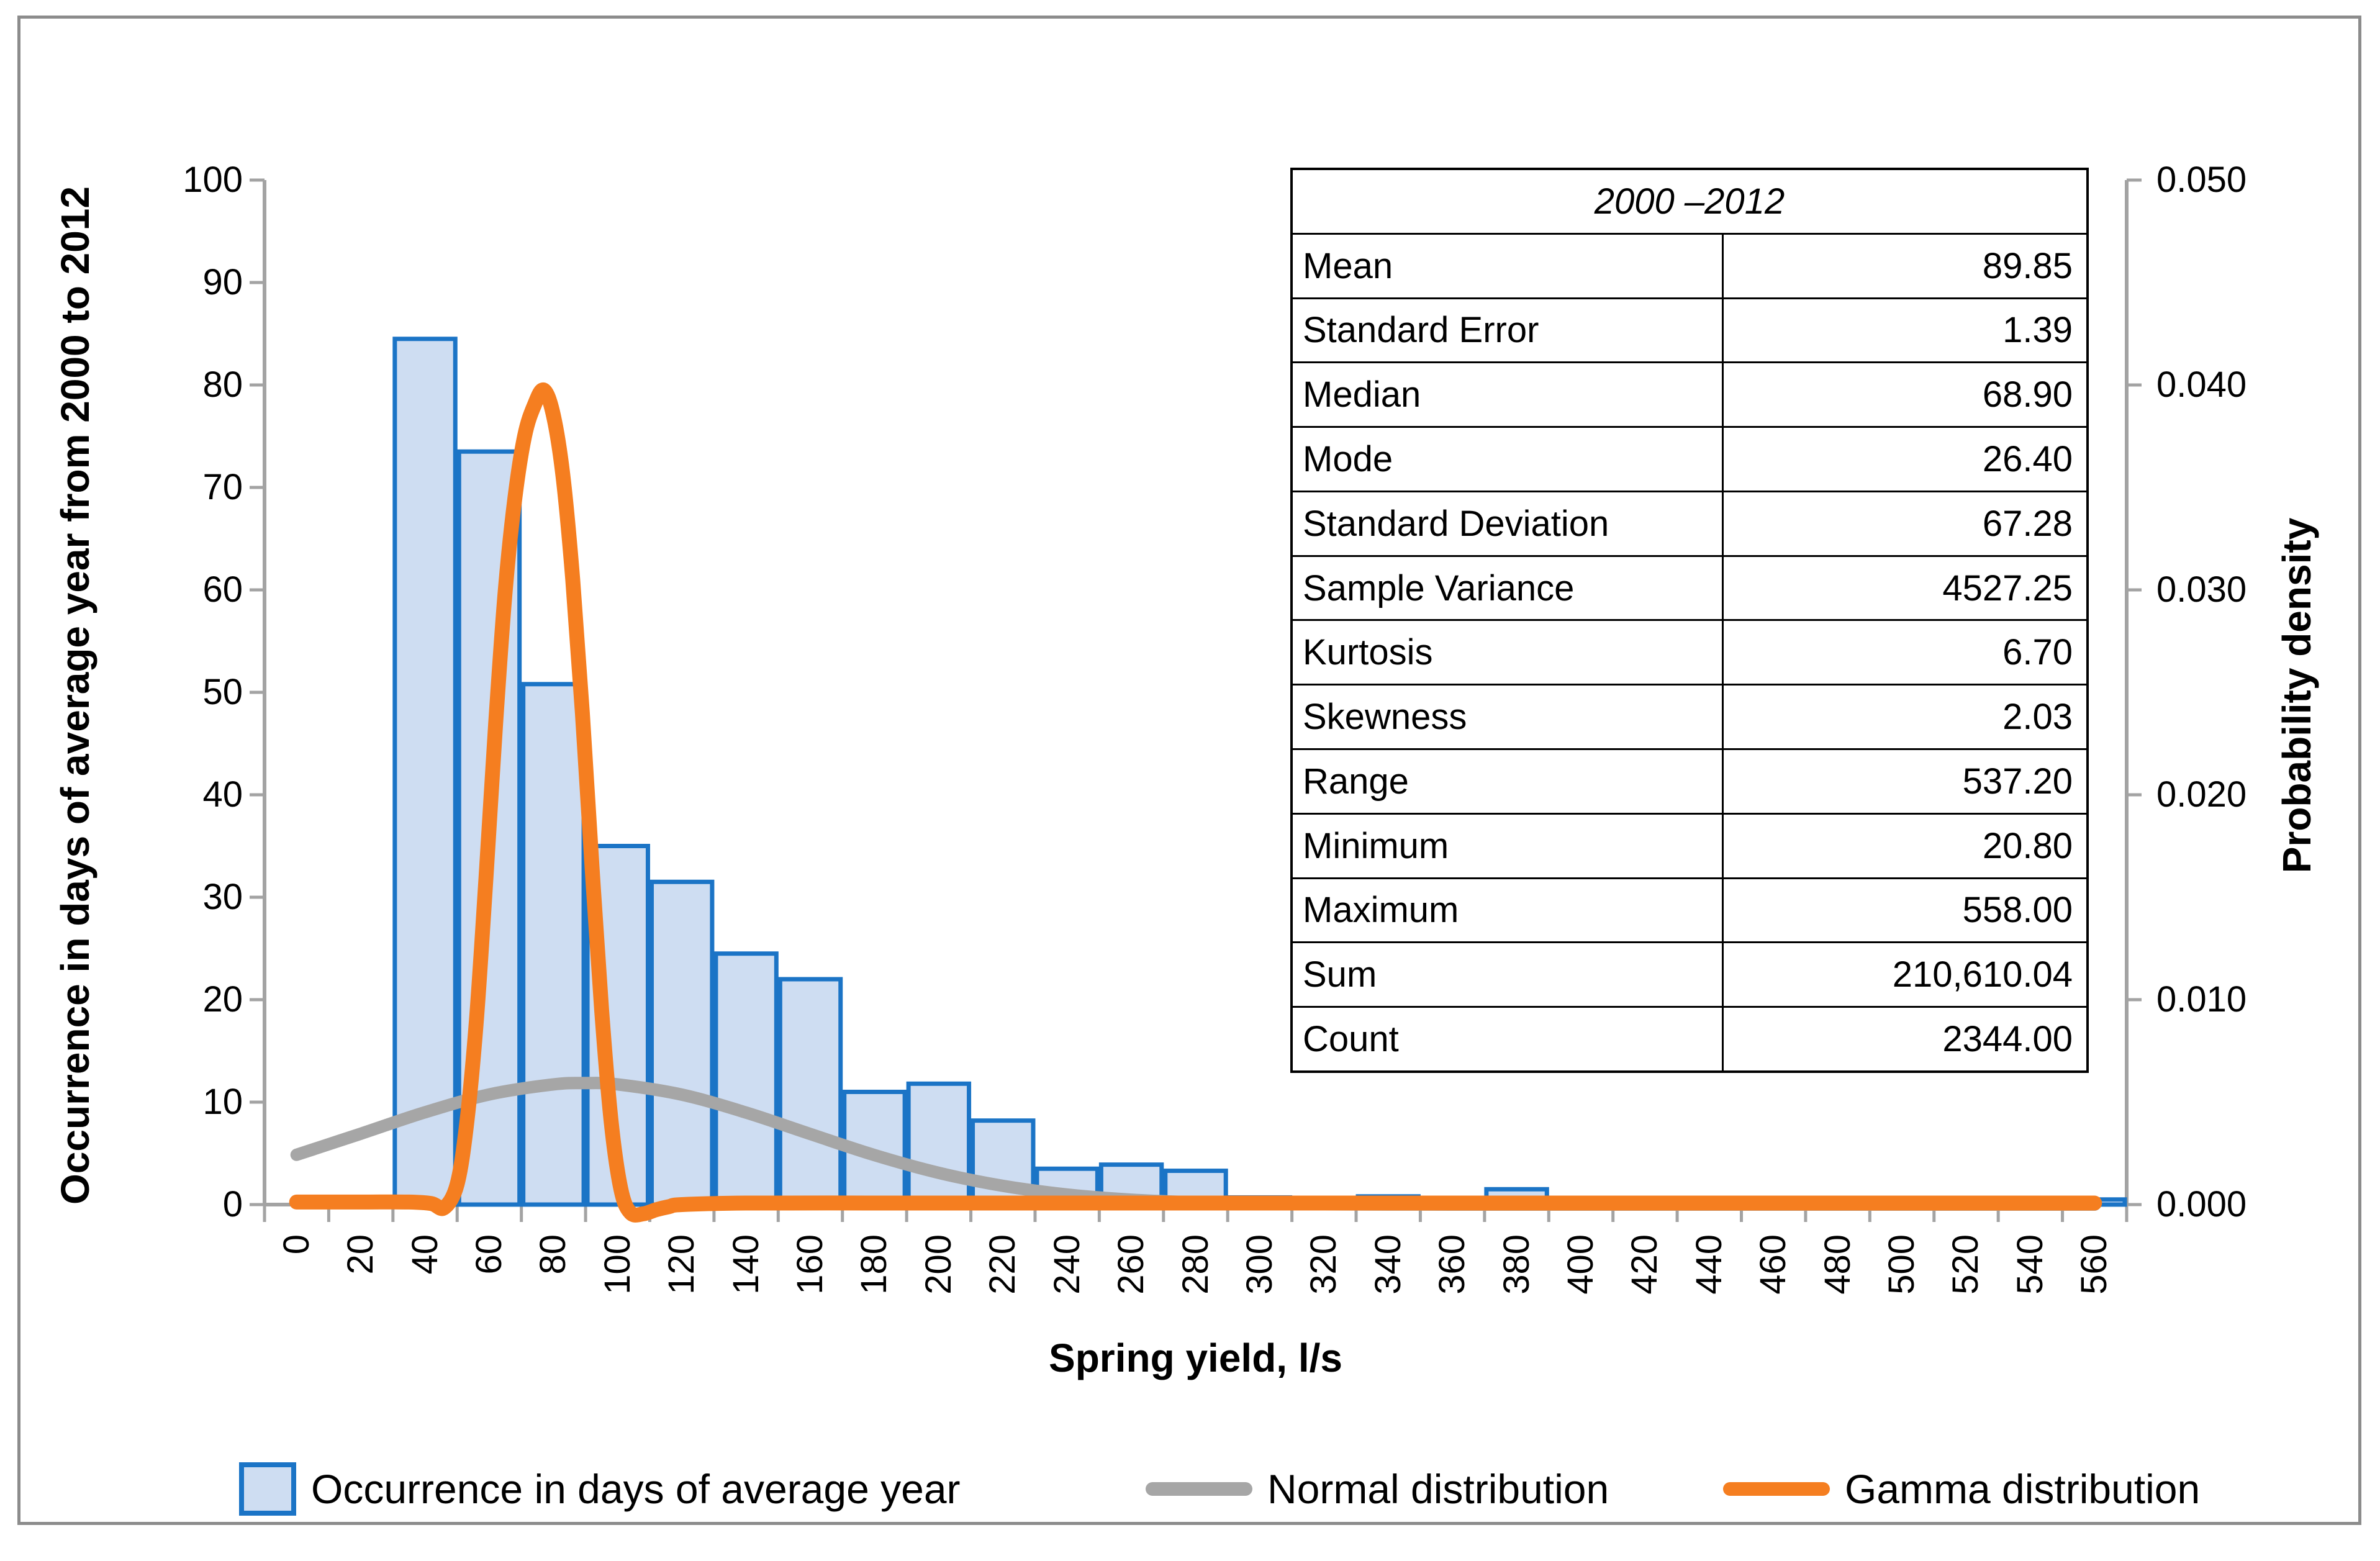 Image resolution: width=2380 pixels, height=1561 pixels. What do you see at coordinates (1508, 266) in the screenshot?
I see `stat-name: Mean` at bounding box center [1508, 266].